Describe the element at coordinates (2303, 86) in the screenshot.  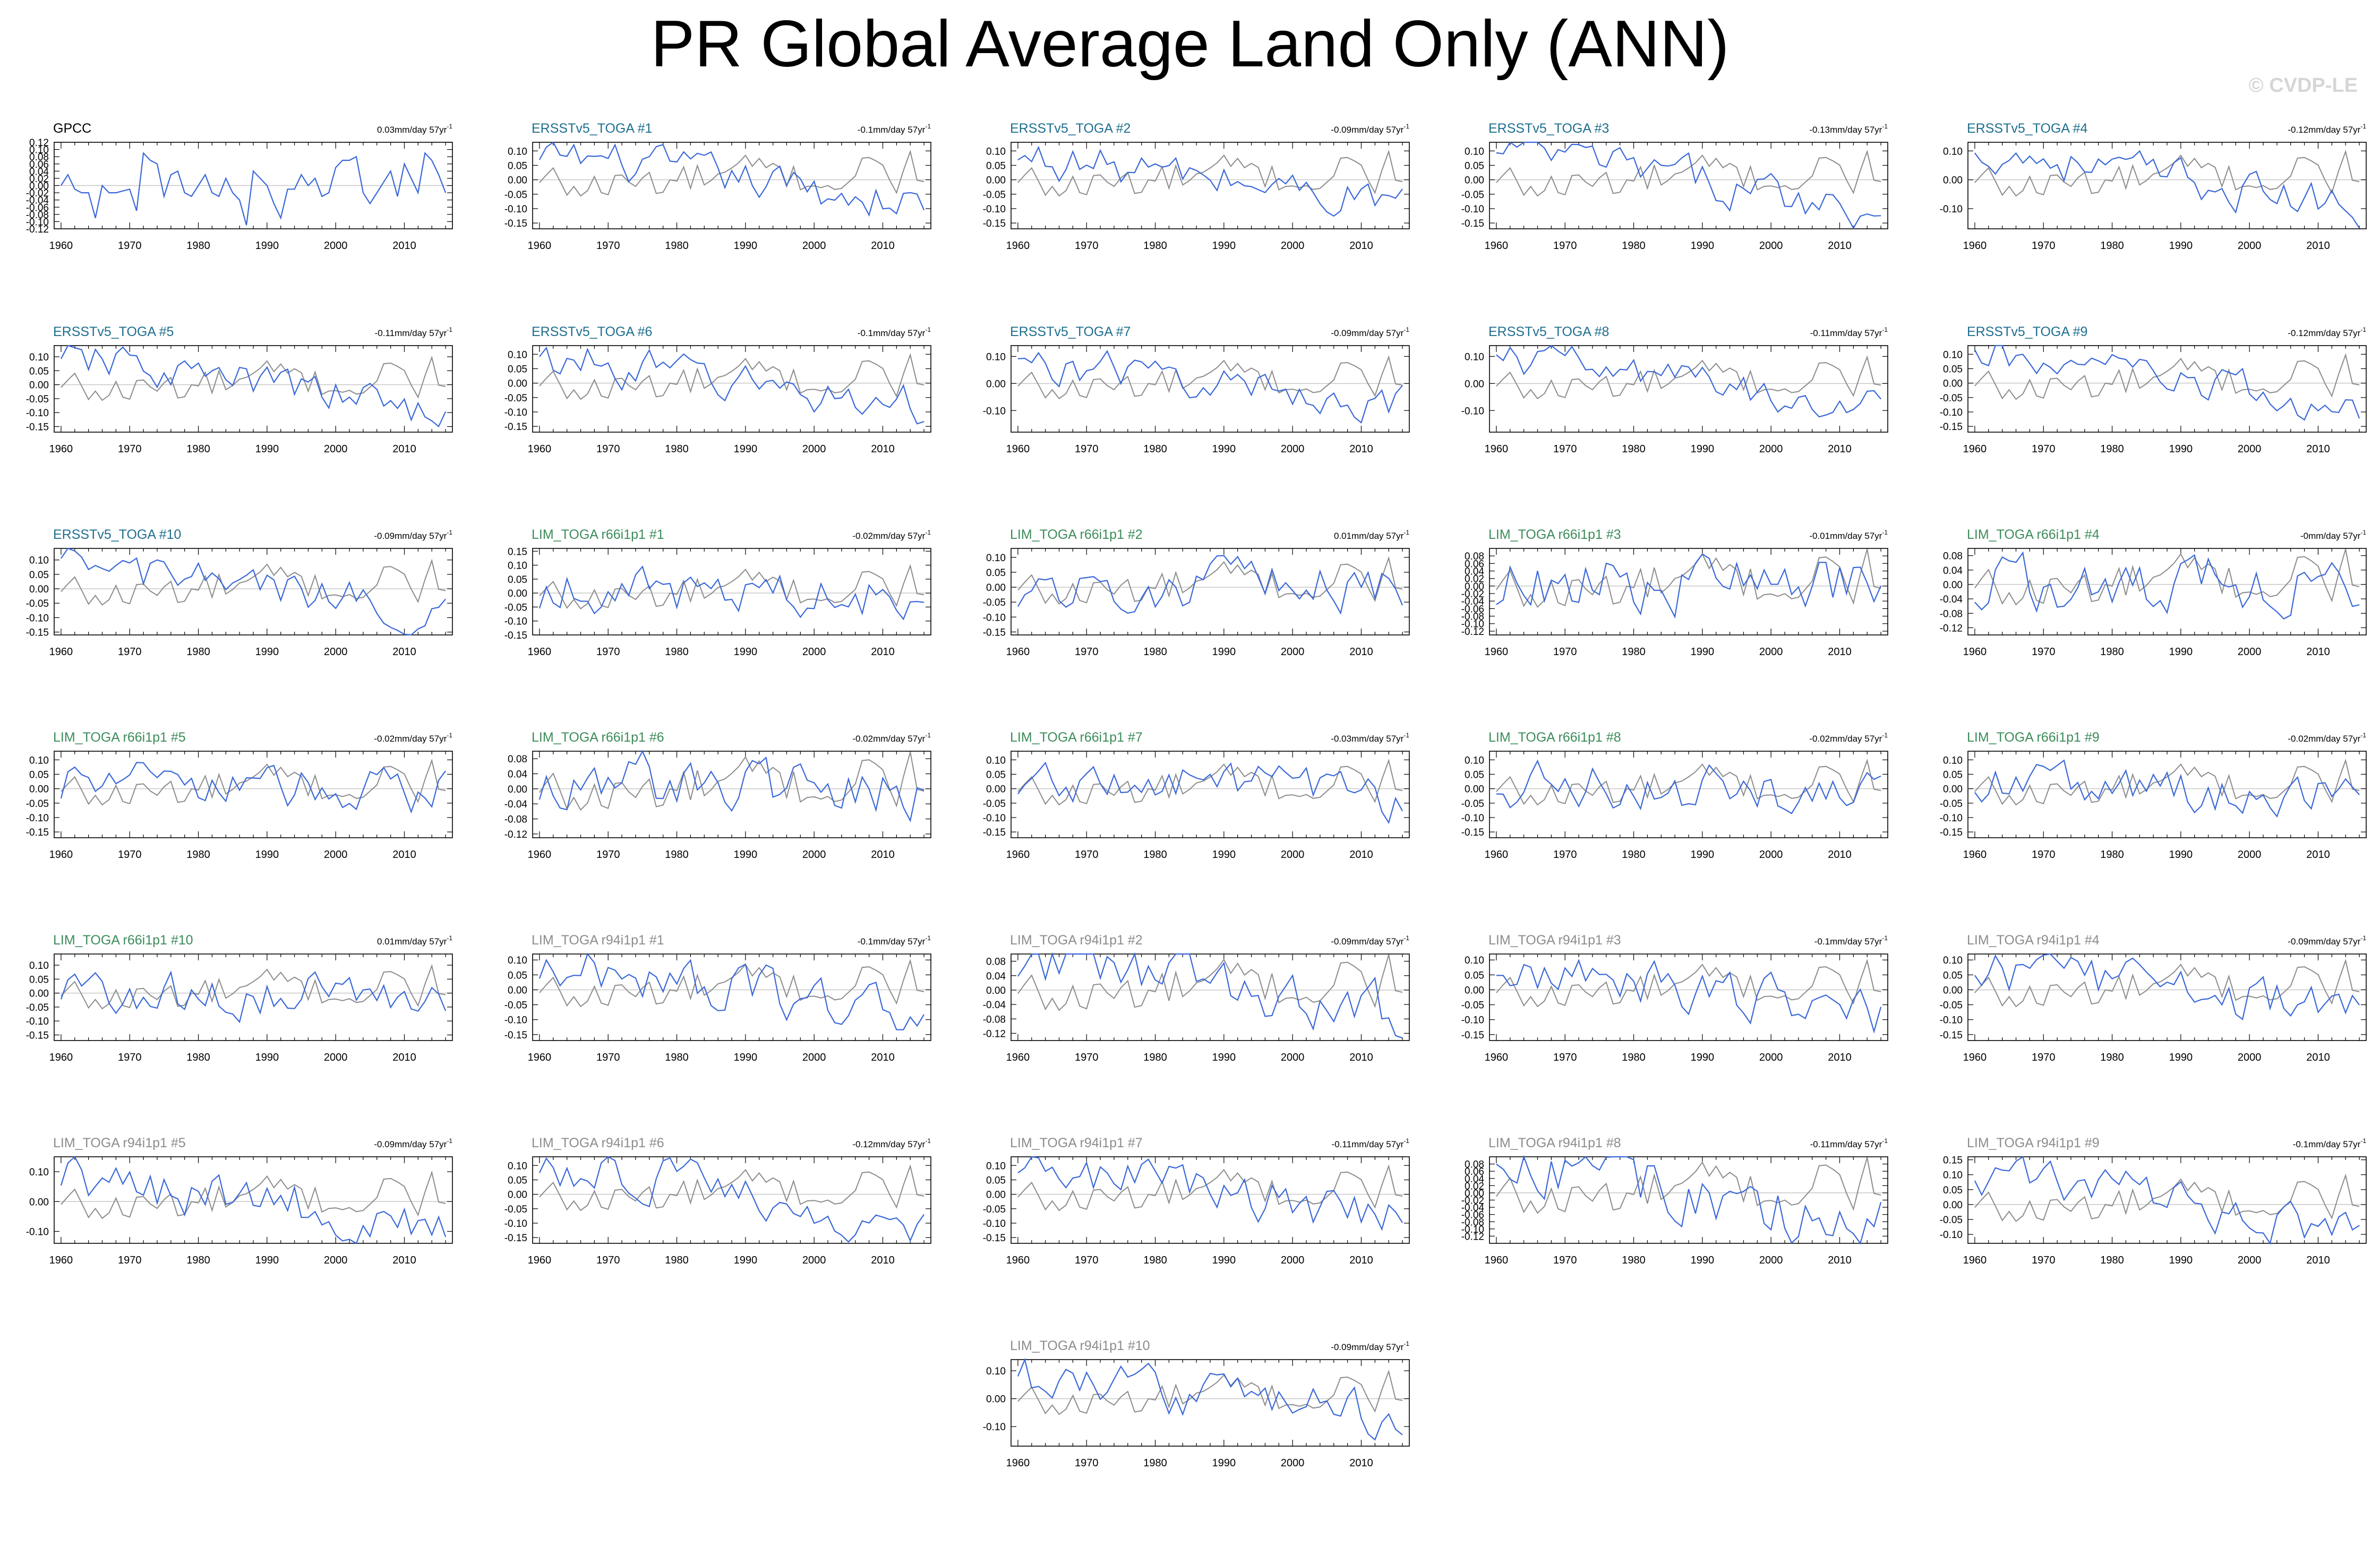
I see `watermark: © CVDP-LE` at that location.